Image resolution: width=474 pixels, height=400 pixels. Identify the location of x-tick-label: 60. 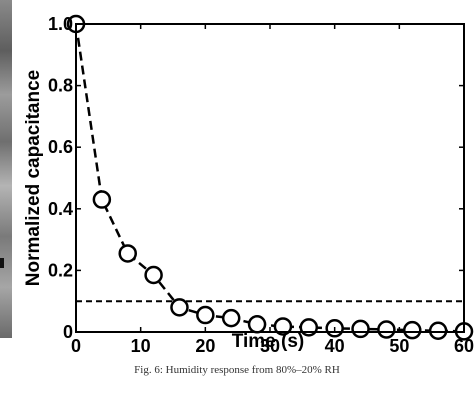
(464, 344).